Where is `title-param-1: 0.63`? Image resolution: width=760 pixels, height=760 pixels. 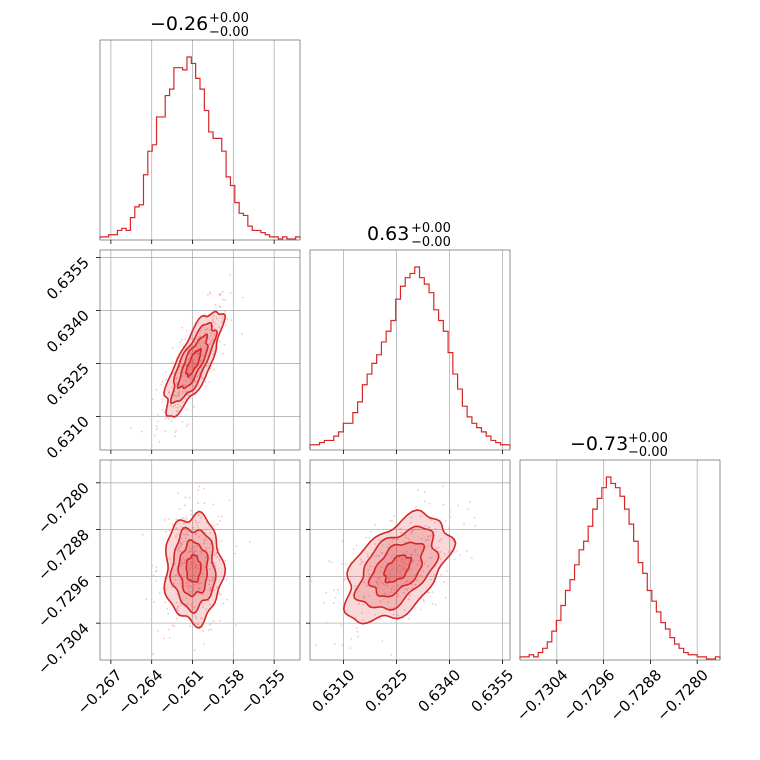
title-param-1: 0.63 is located at coordinates (388, 234).